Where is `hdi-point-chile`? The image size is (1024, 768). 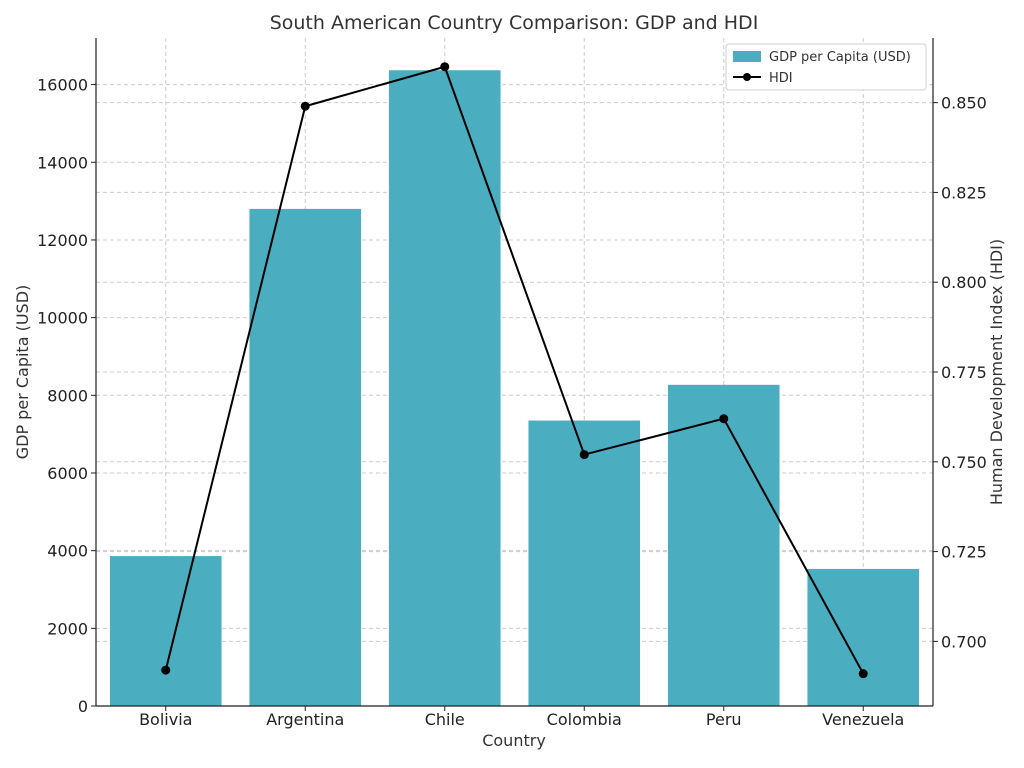 hdi-point-chile is located at coordinates (445, 67).